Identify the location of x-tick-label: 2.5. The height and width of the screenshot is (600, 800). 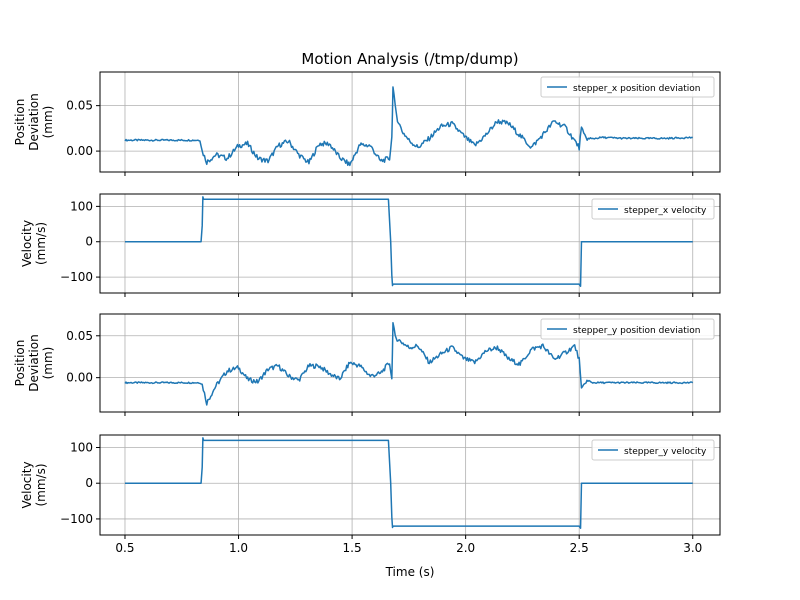
(579, 548).